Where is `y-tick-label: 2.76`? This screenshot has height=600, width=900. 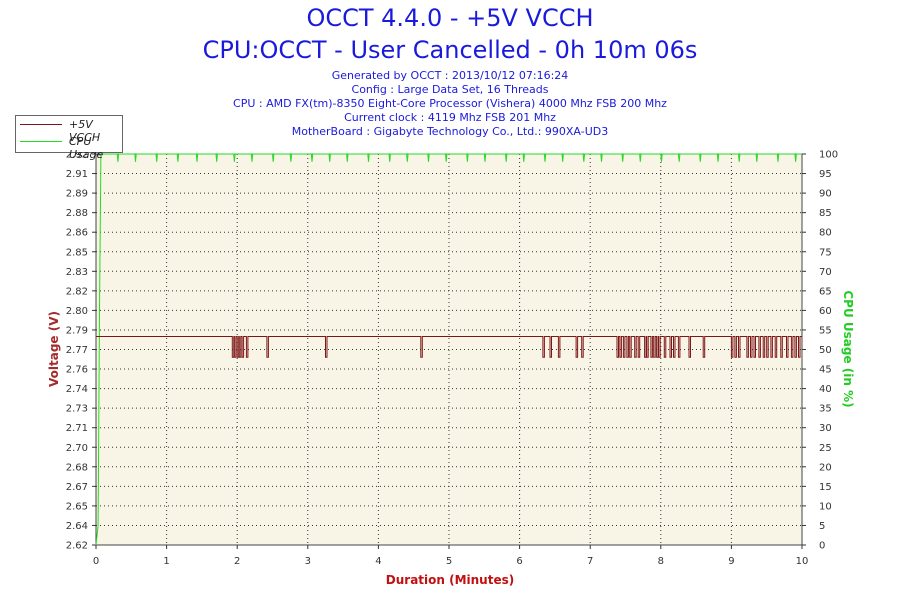 y-tick-label: 2.76 is located at coordinates (77, 370).